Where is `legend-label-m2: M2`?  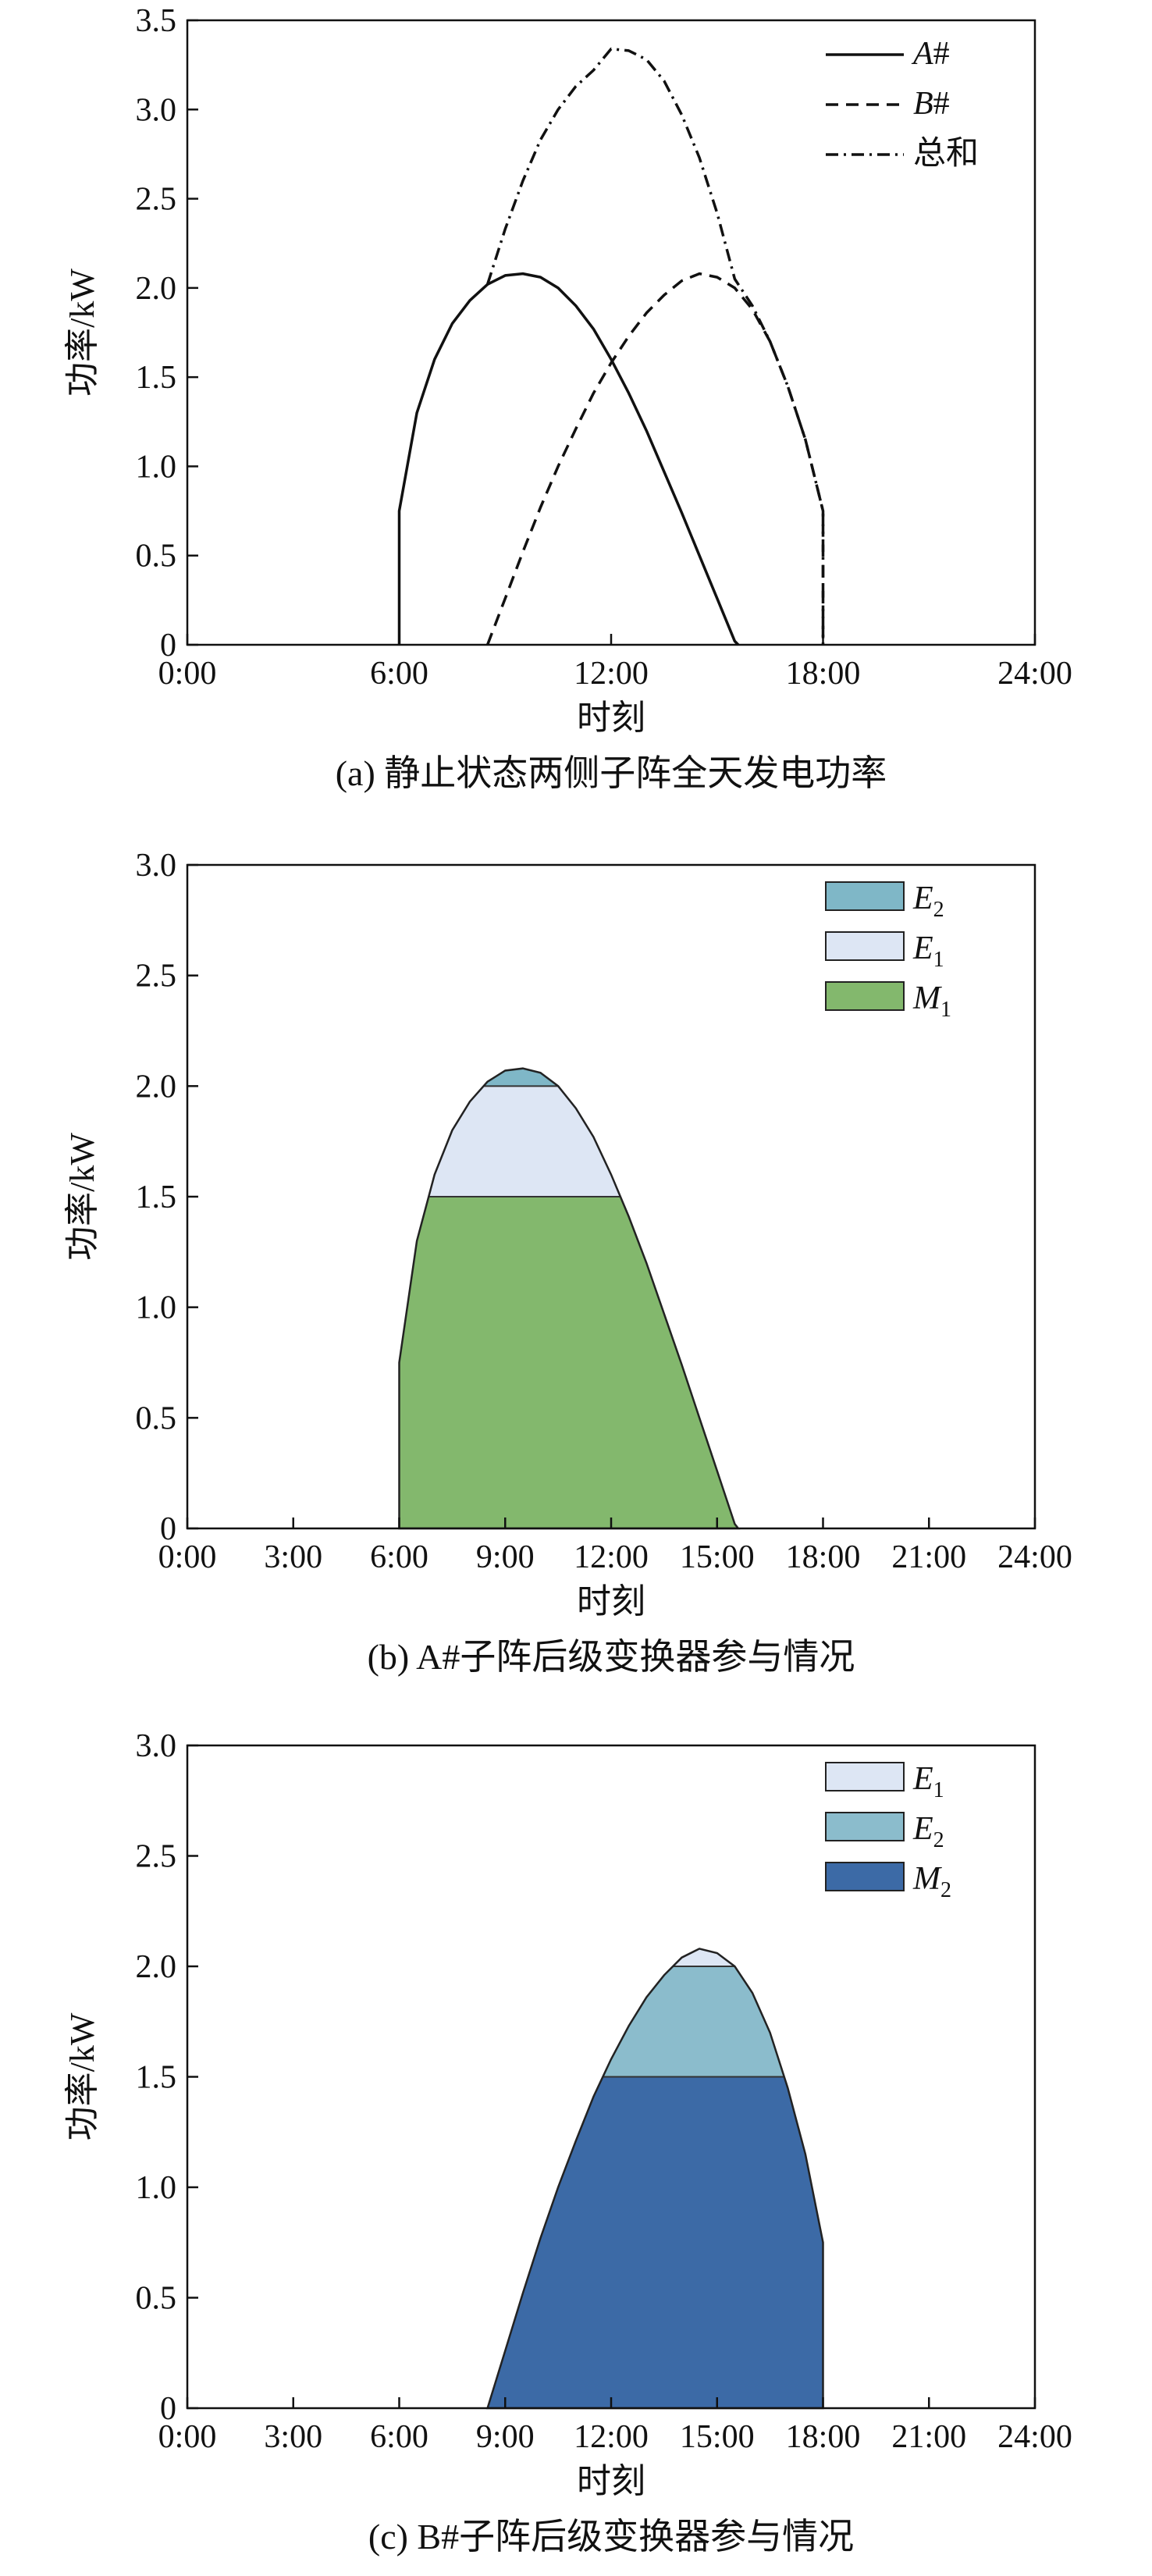
legend-label-m2: M2 is located at coordinates (931, 1881).